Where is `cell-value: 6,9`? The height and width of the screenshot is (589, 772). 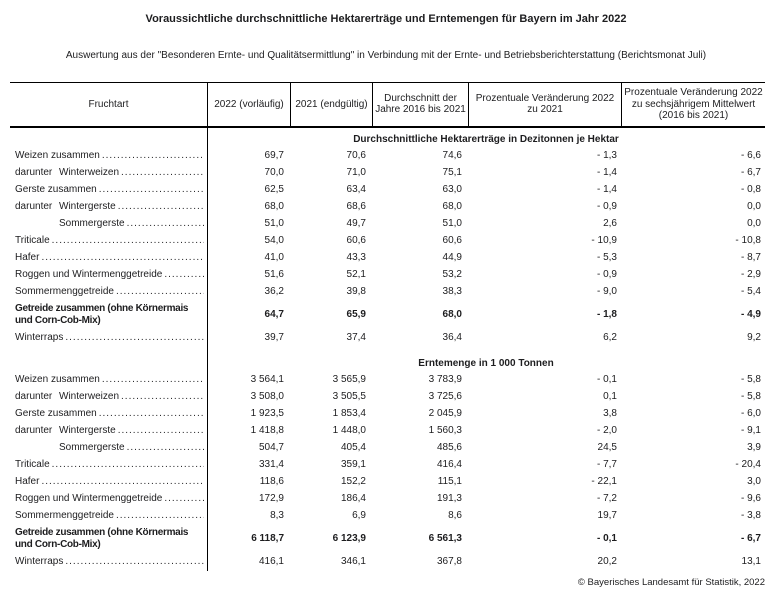
cell-value: 6,9 is located at coordinates (359, 515).